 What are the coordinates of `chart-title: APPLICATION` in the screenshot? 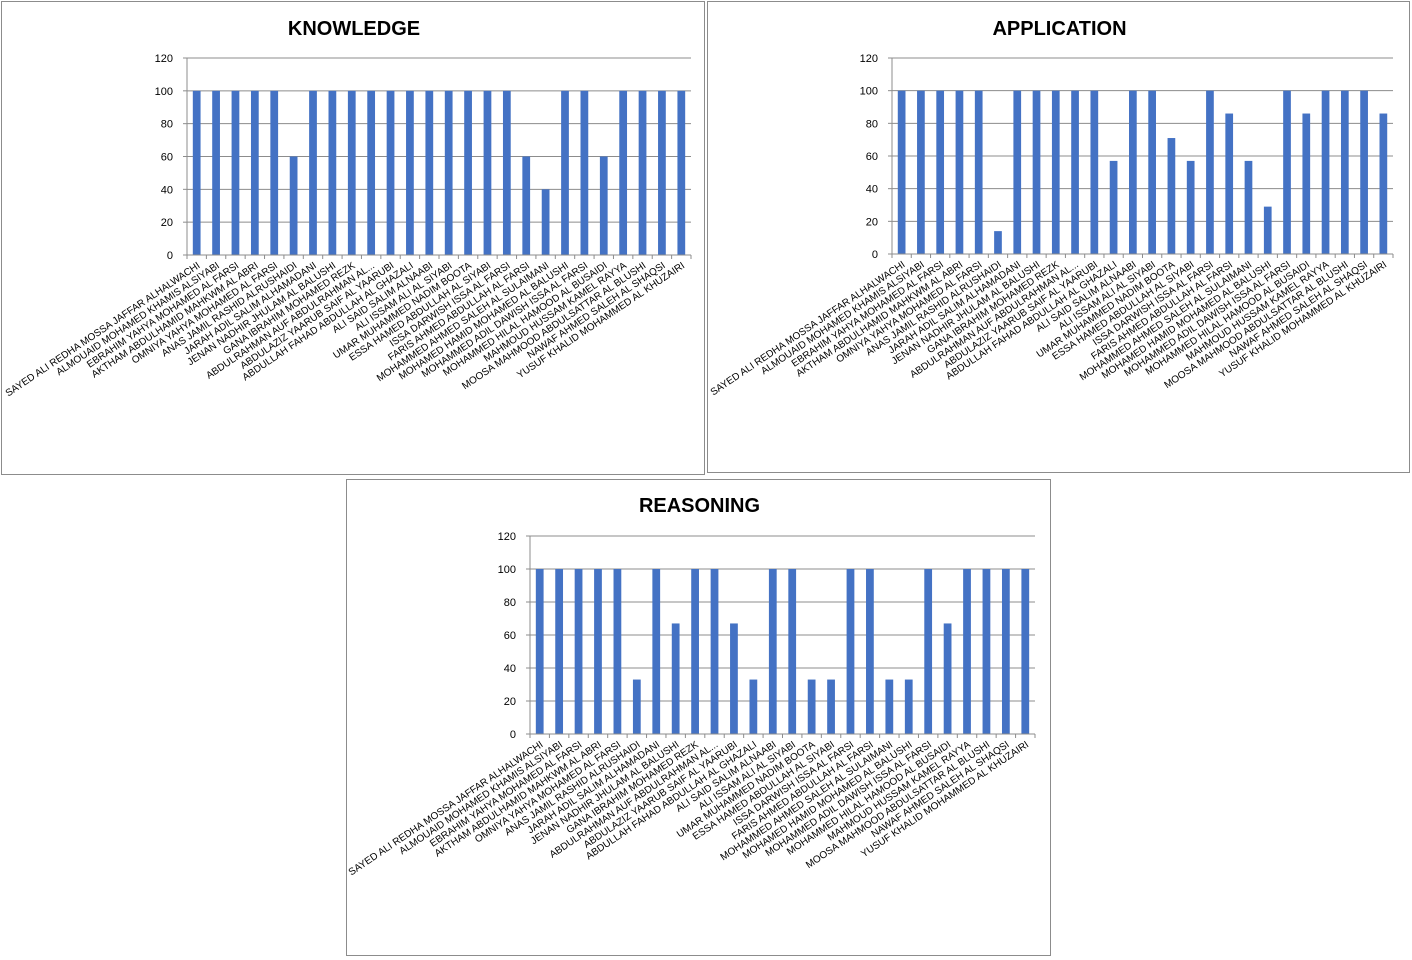 It's located at (1059, 29).